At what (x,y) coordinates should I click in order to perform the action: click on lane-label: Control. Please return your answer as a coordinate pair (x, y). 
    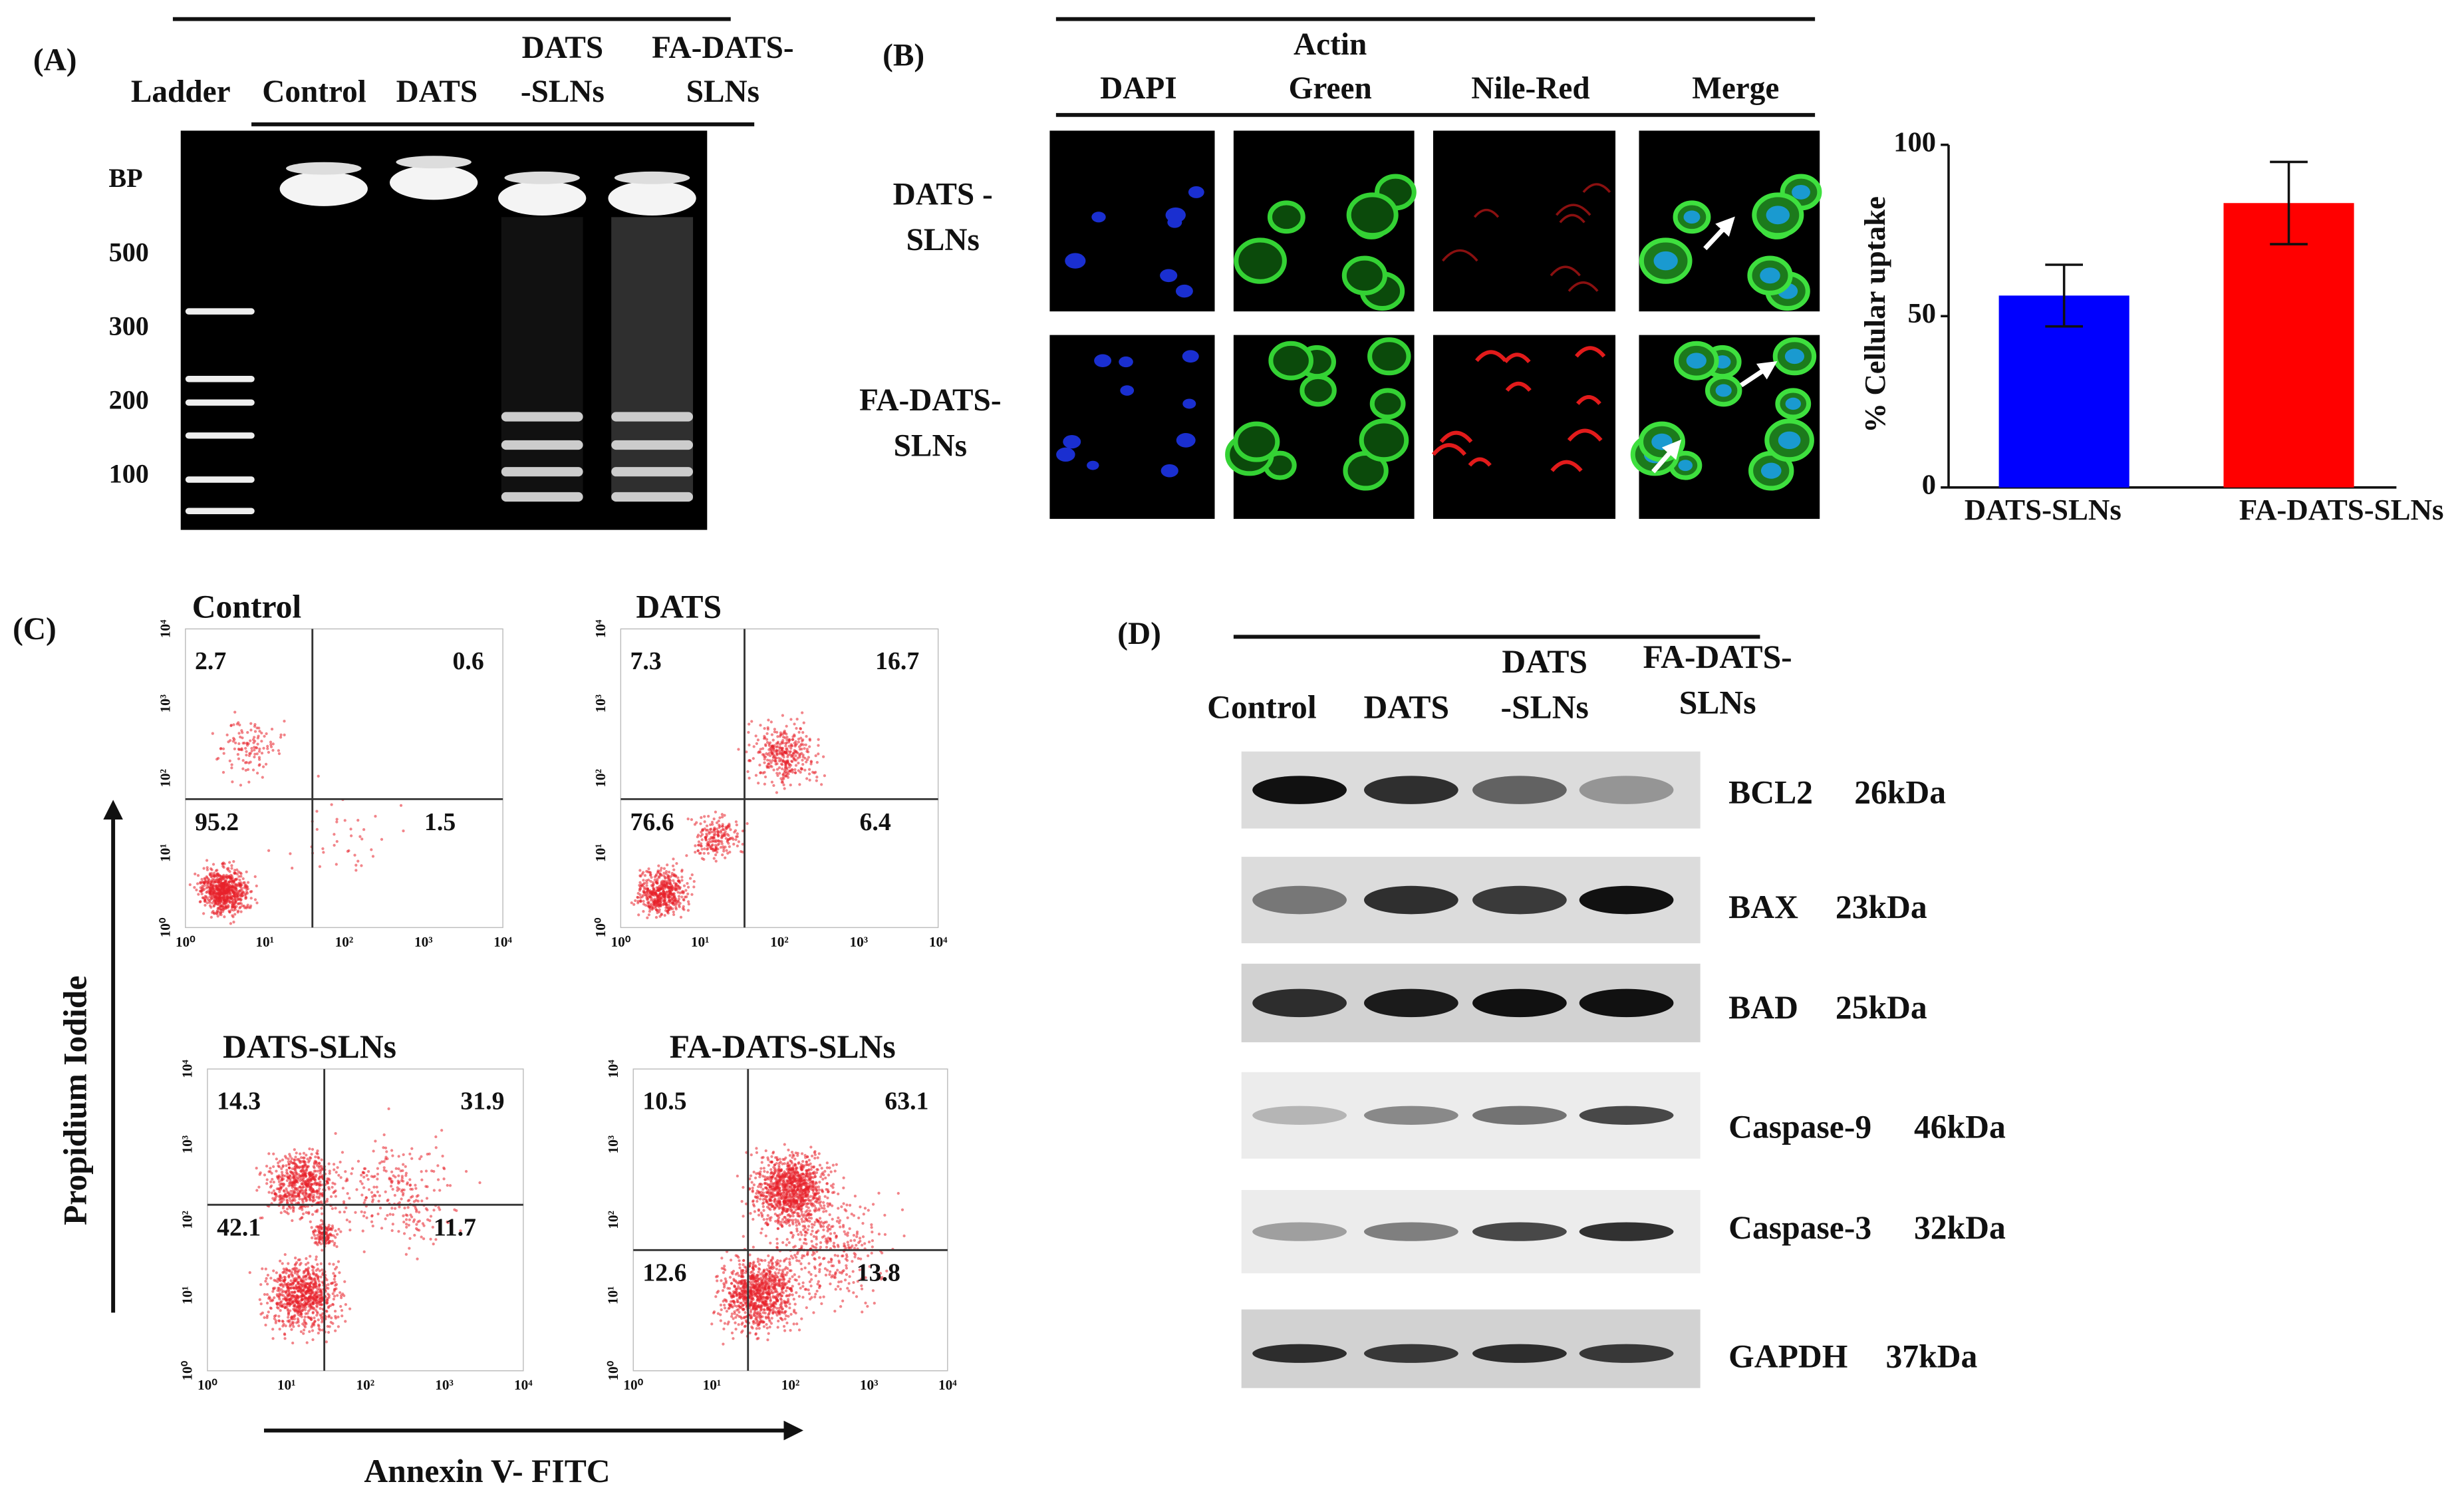
    Looking at the image, I should click on (314, 92).